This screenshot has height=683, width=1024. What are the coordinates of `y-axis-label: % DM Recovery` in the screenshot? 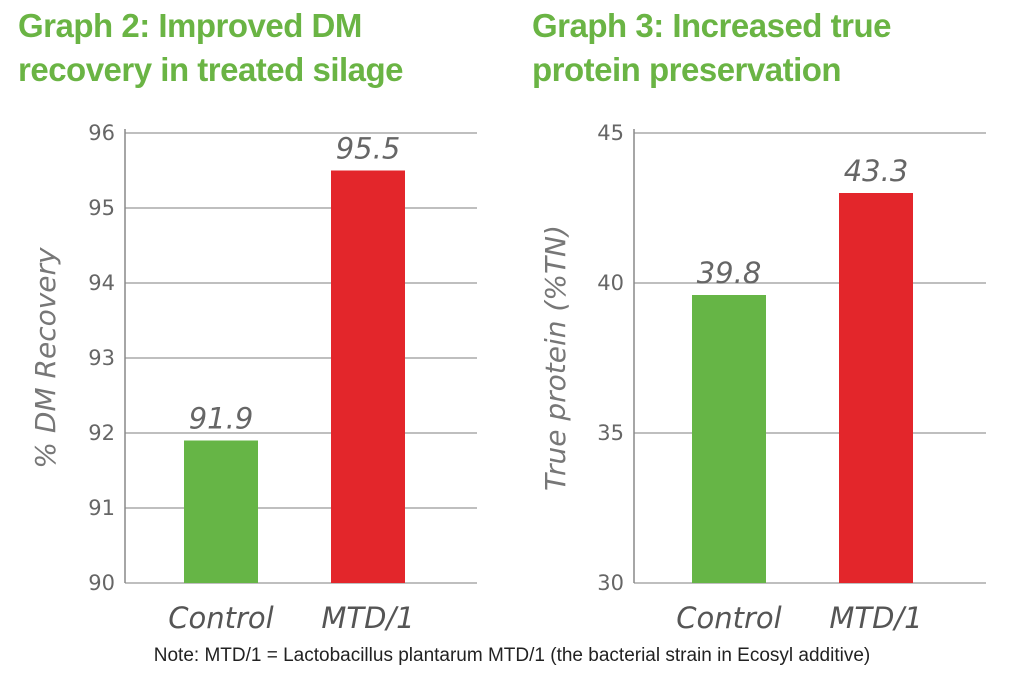 It's located at (45, 358).